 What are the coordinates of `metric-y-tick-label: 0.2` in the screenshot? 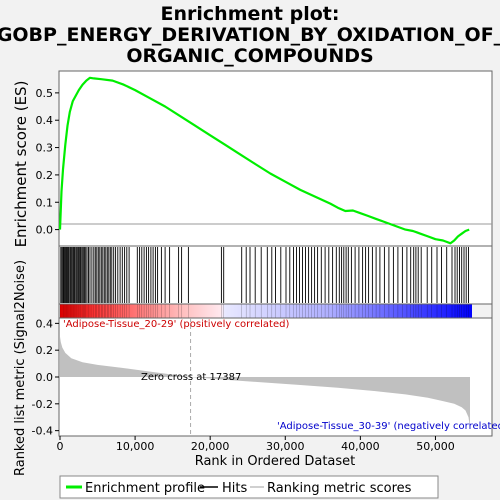 It's located at (45, 350).